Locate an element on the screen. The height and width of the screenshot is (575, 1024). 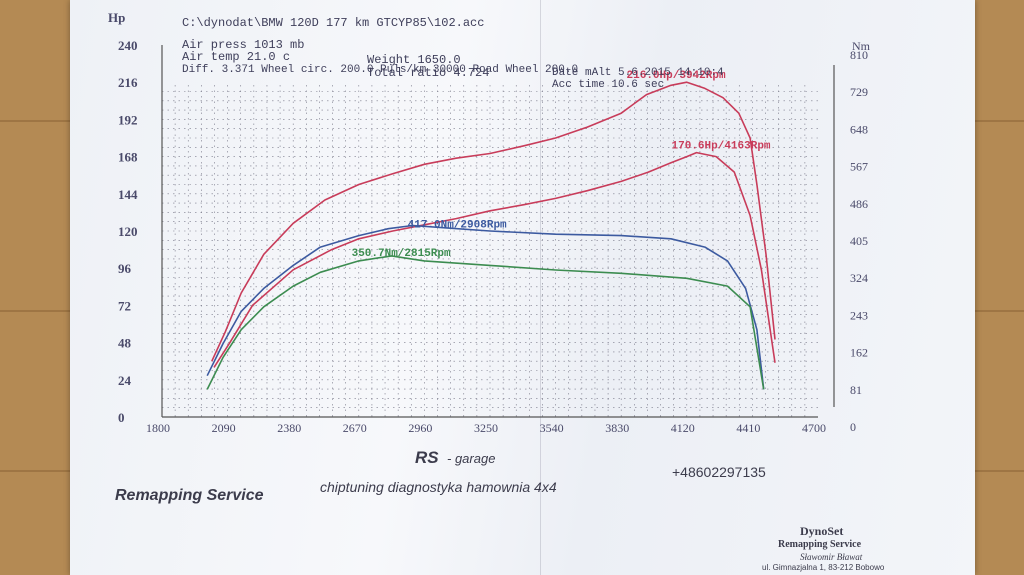
x-tick-label: 4120 is located at coordinates (683, 428).